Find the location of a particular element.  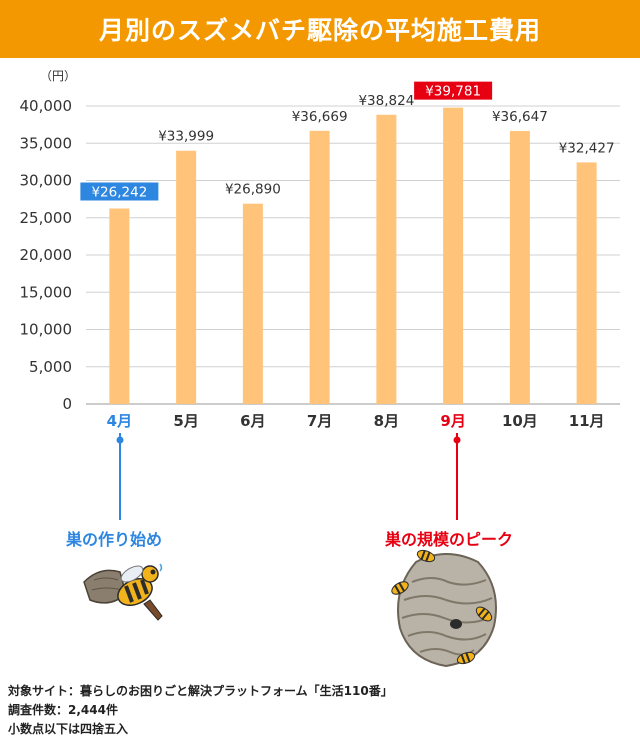

high-callout-label: 巣の規模のピーク is located at coordinates (449, 539).